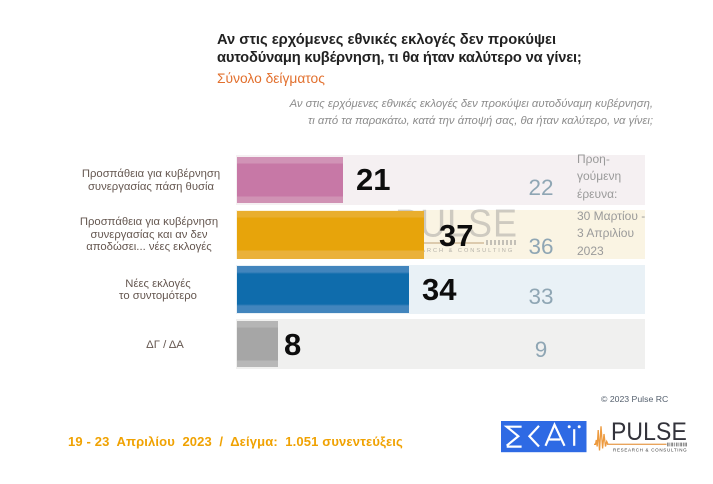 The width and height of the screenshot is (713, 484). What do you see at coordinates (649, 432) in the screenshot?
I see `svg-text: PULSE` at bounding box center [649, 432].